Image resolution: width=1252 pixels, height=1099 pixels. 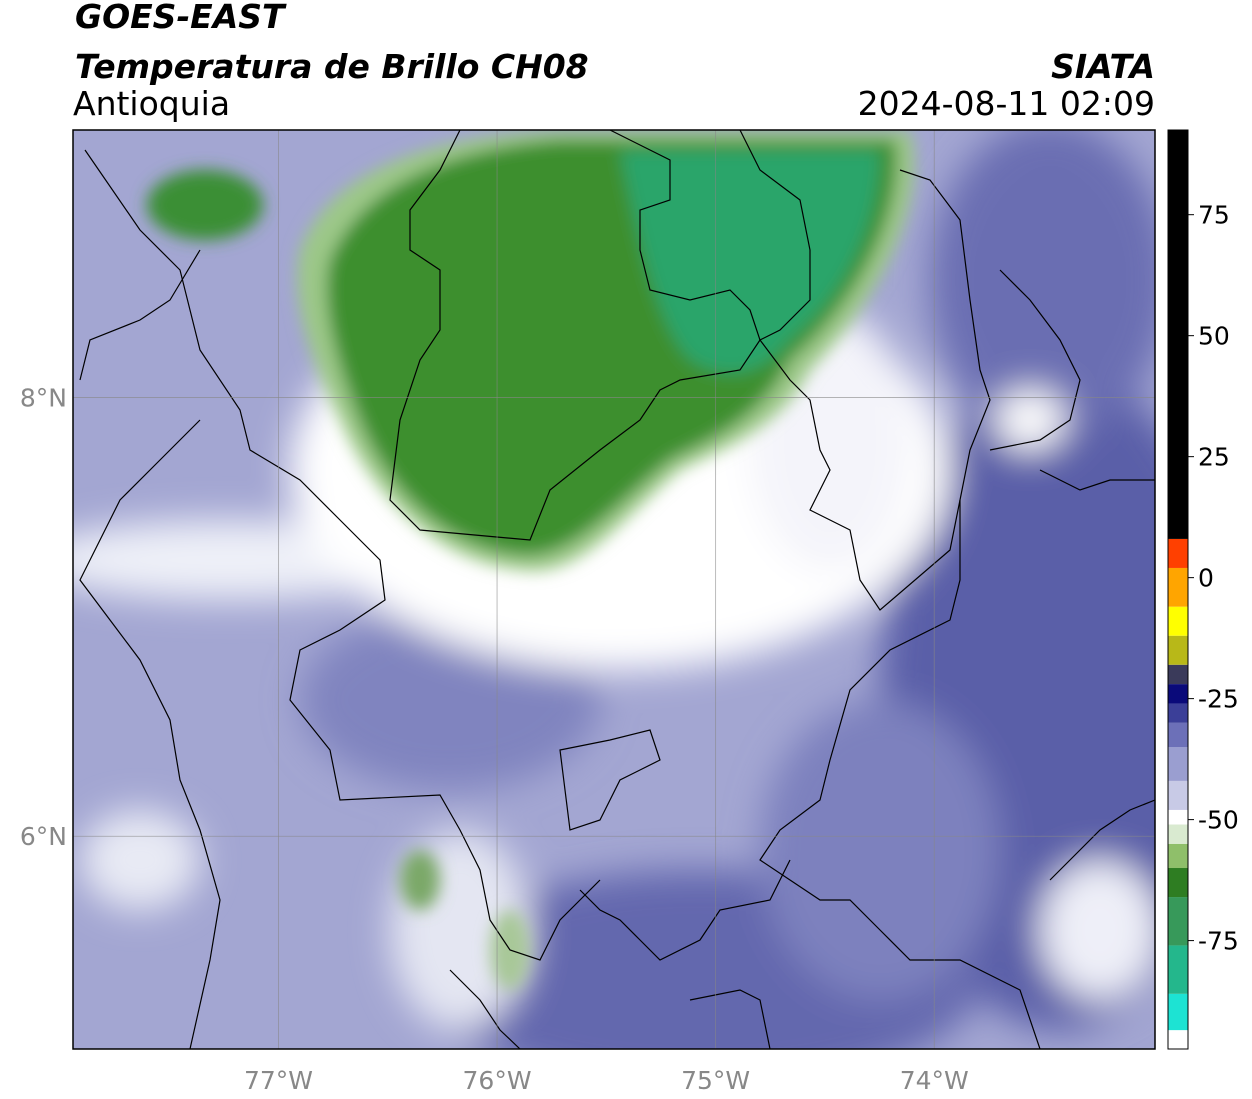 What do you see at coordinates (181, 18) in the screenshot?
I see `satellite-name: GOES-EAST` at bounding box center [181, 18].